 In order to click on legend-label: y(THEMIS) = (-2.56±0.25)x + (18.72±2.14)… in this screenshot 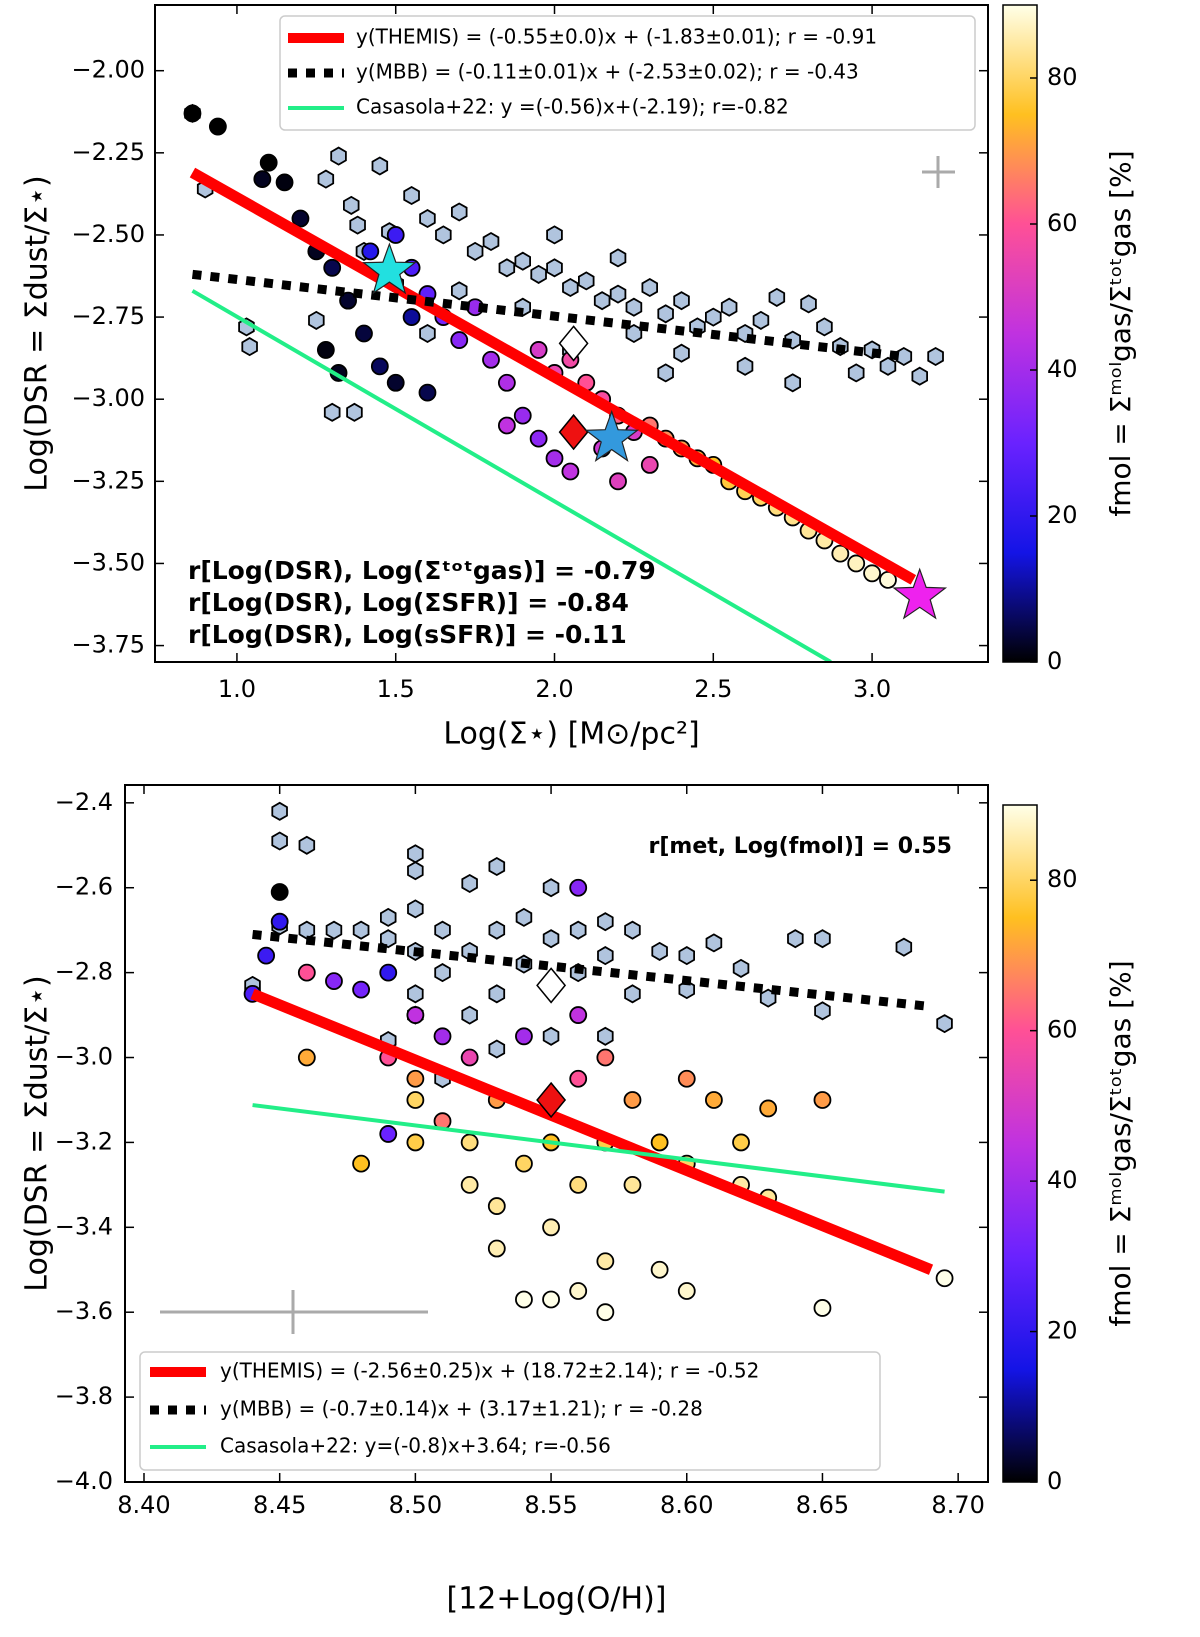, I will do `click(489, 1371)`.